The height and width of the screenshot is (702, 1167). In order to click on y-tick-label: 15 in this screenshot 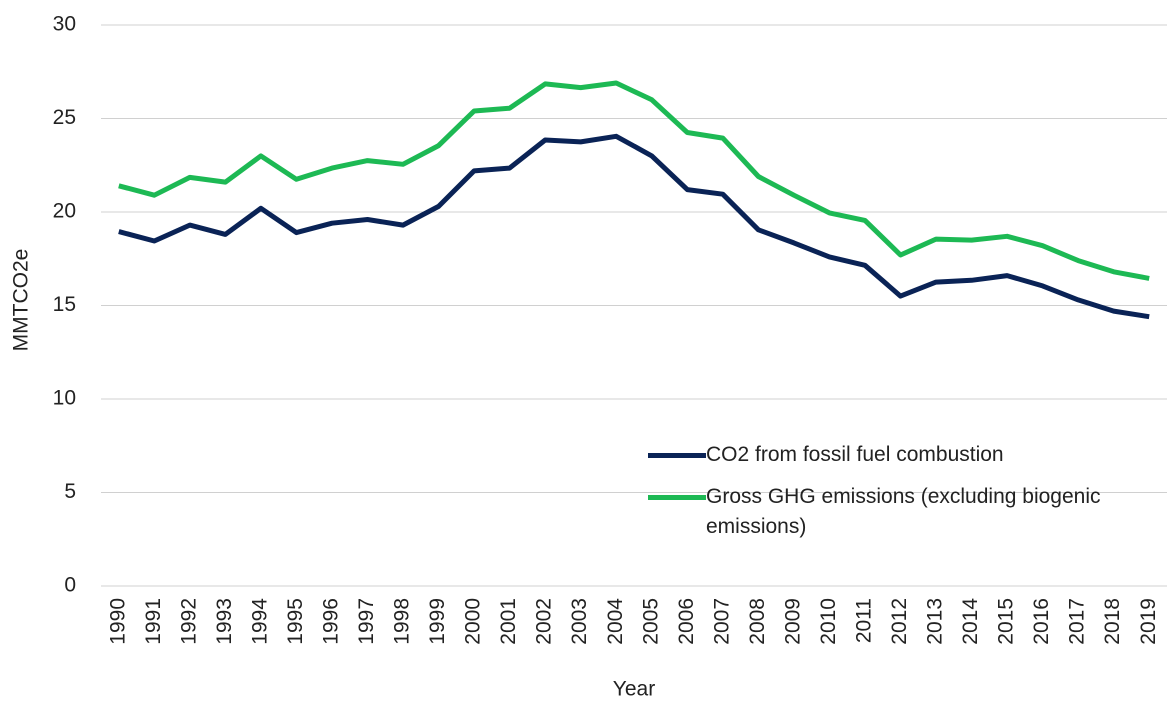, I will do `click(64, 304)`.